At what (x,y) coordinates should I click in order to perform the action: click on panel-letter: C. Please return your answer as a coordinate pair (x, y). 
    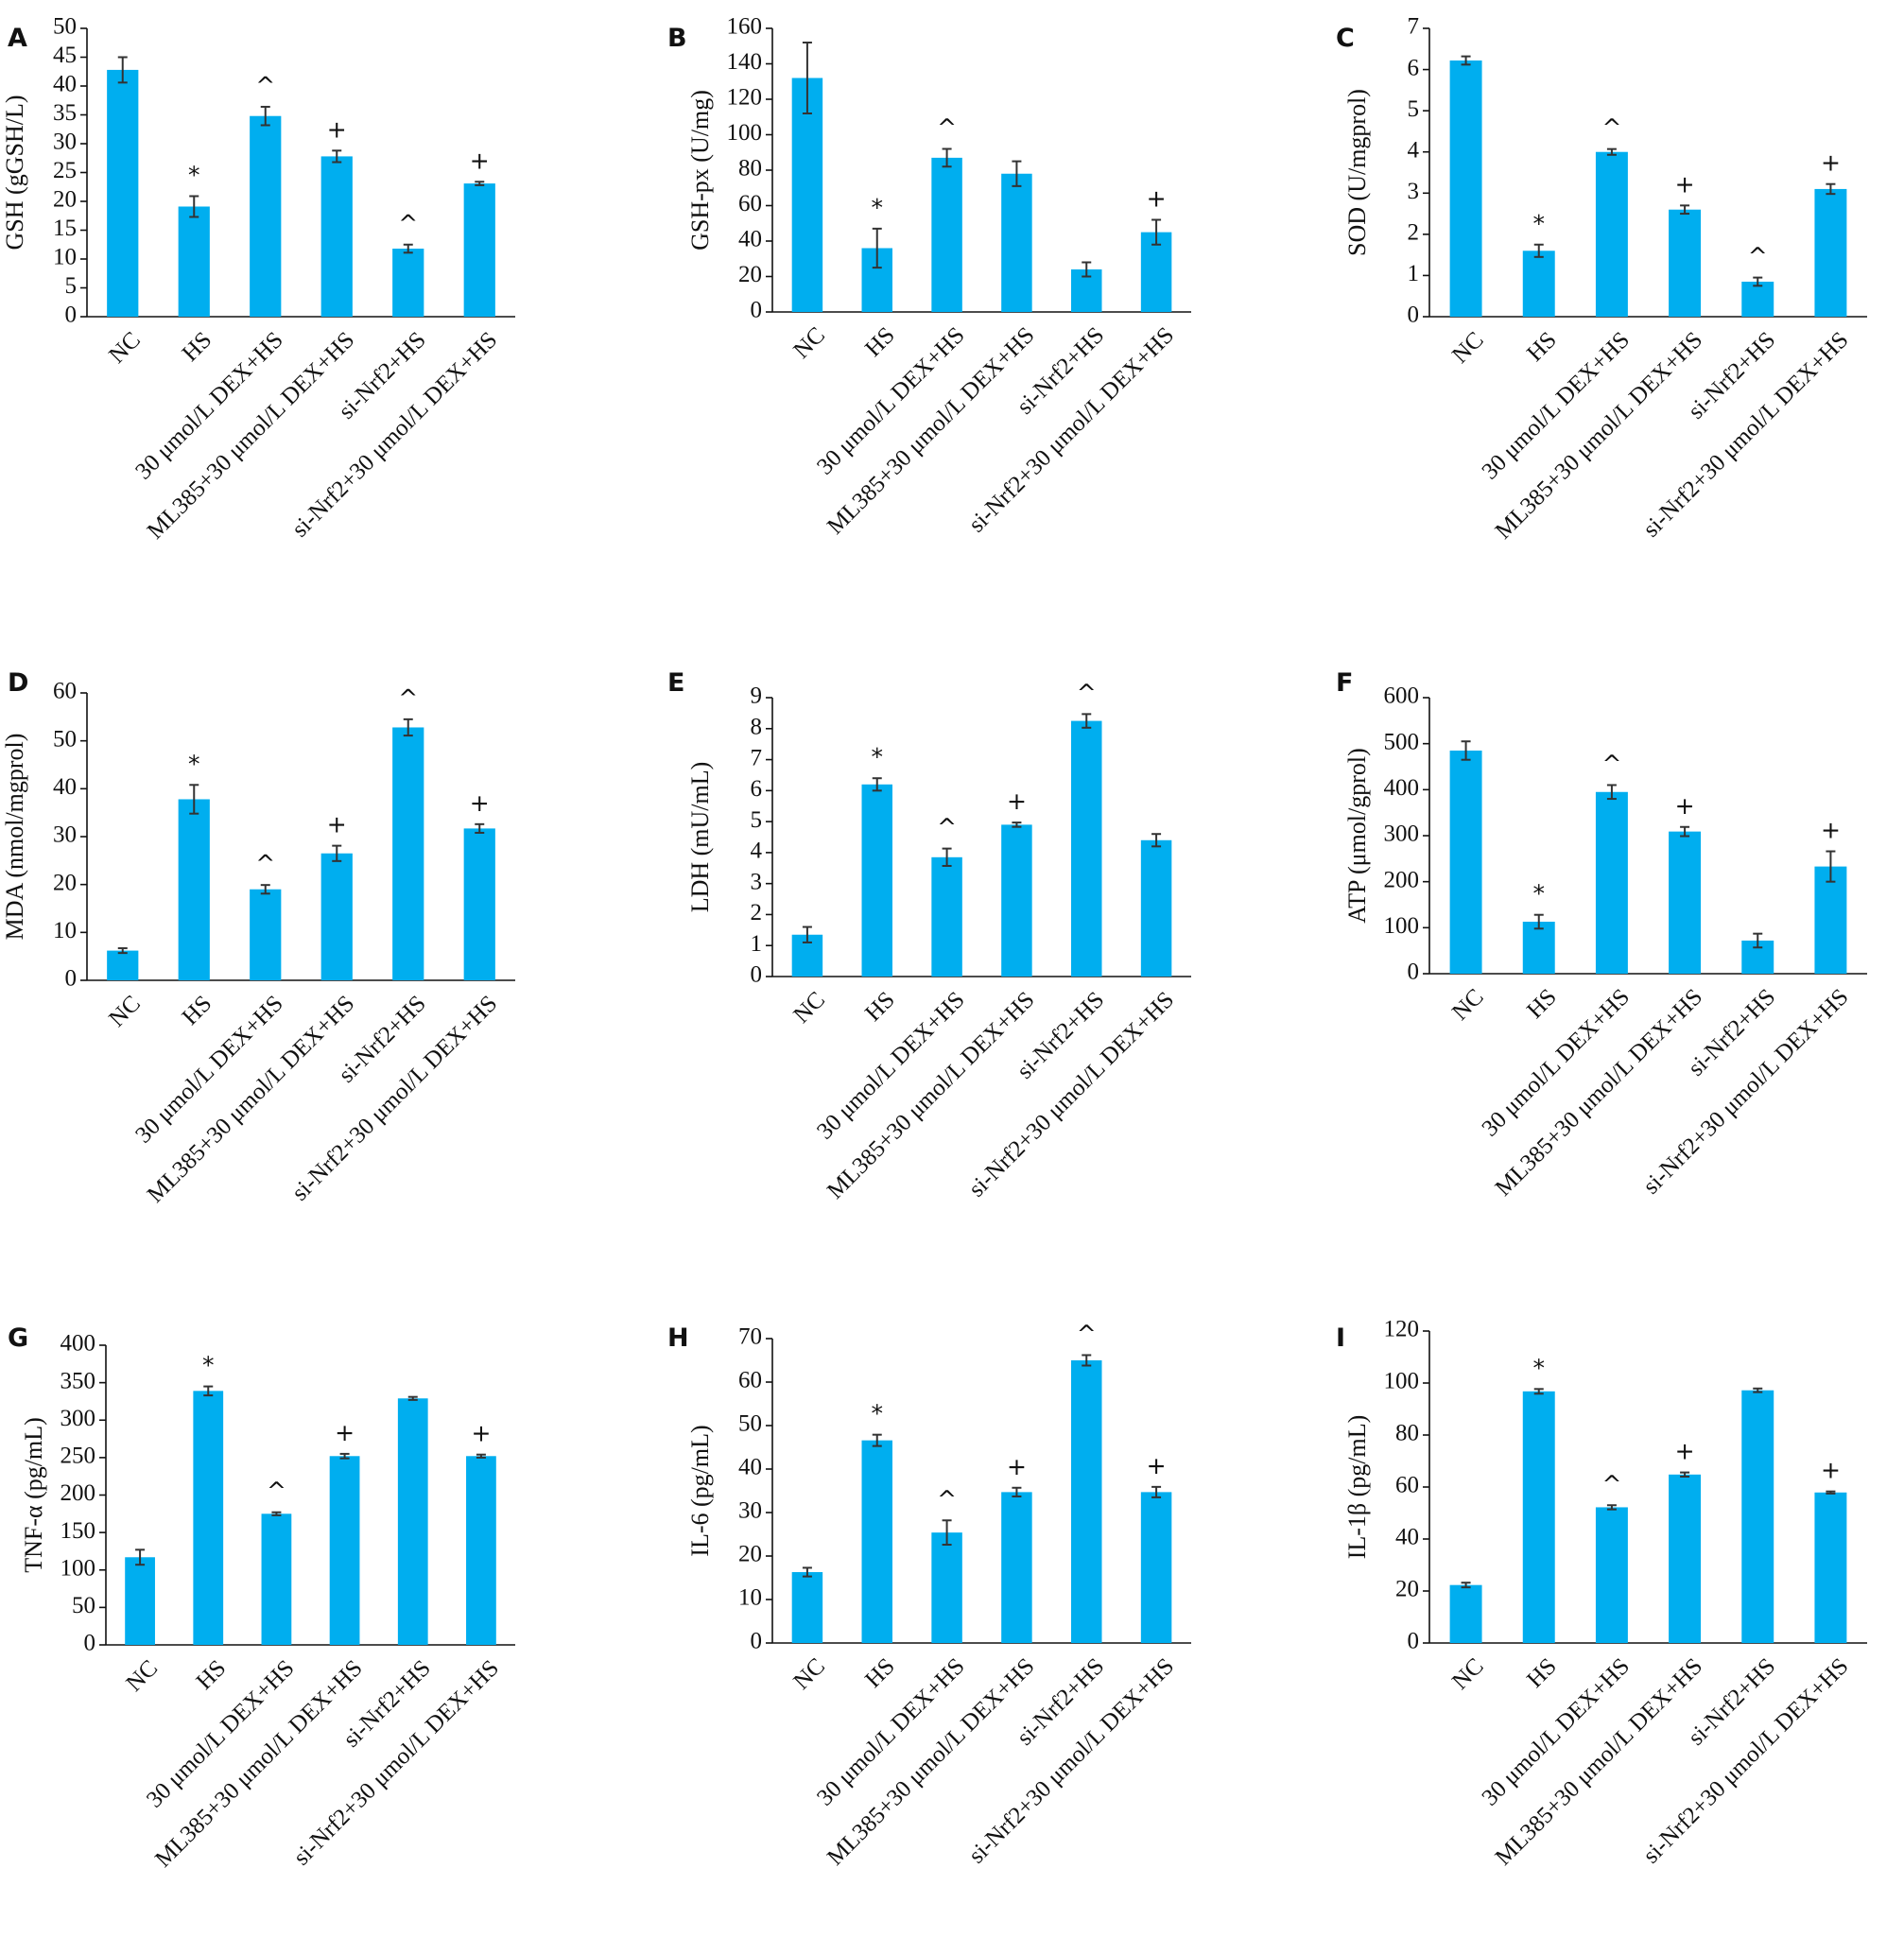
    Looking at the image, I should click on (1345, 38).